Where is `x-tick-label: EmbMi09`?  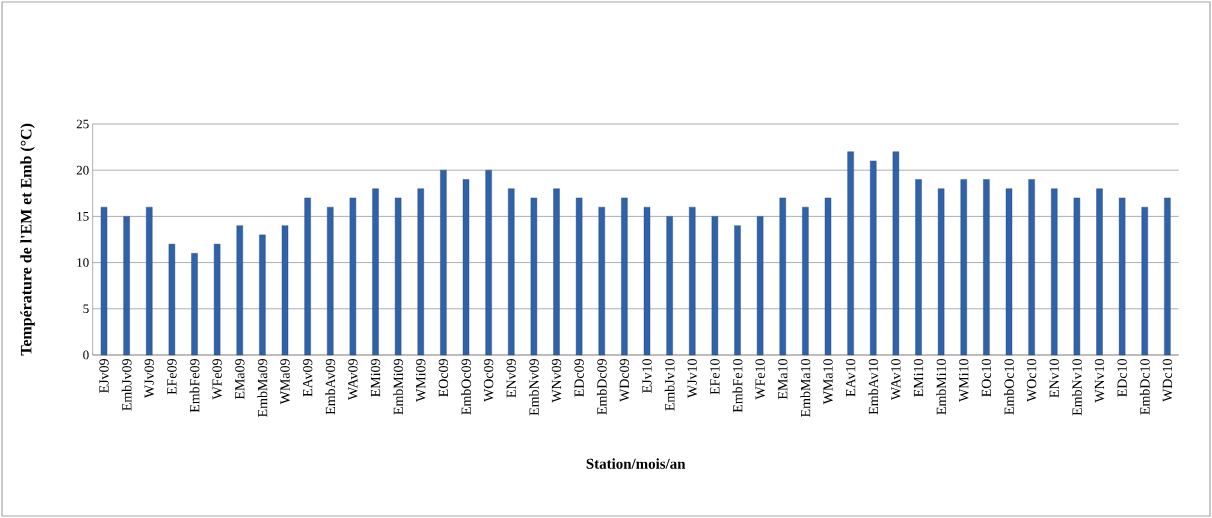
x-tick-label: EmbMi09 is located at coordinates (398, 387).